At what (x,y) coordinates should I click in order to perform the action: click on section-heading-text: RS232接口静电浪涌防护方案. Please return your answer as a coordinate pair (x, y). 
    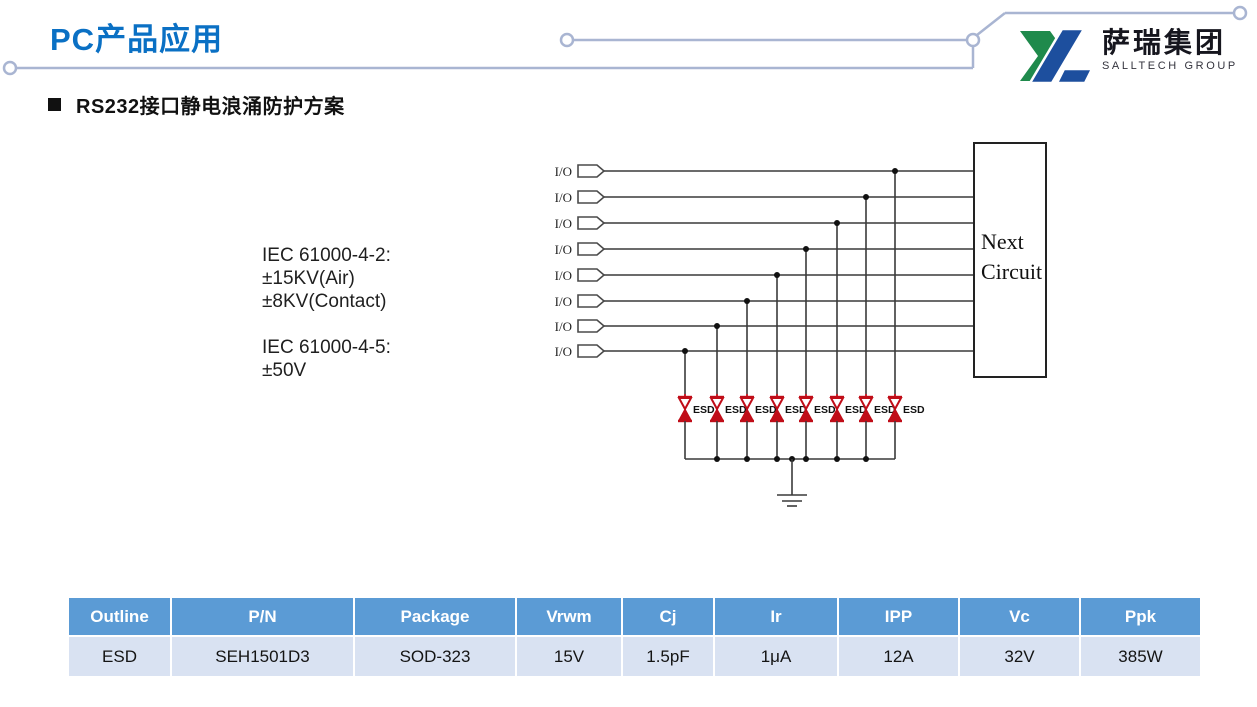
    Looking at the image, I should click on (210, 107).